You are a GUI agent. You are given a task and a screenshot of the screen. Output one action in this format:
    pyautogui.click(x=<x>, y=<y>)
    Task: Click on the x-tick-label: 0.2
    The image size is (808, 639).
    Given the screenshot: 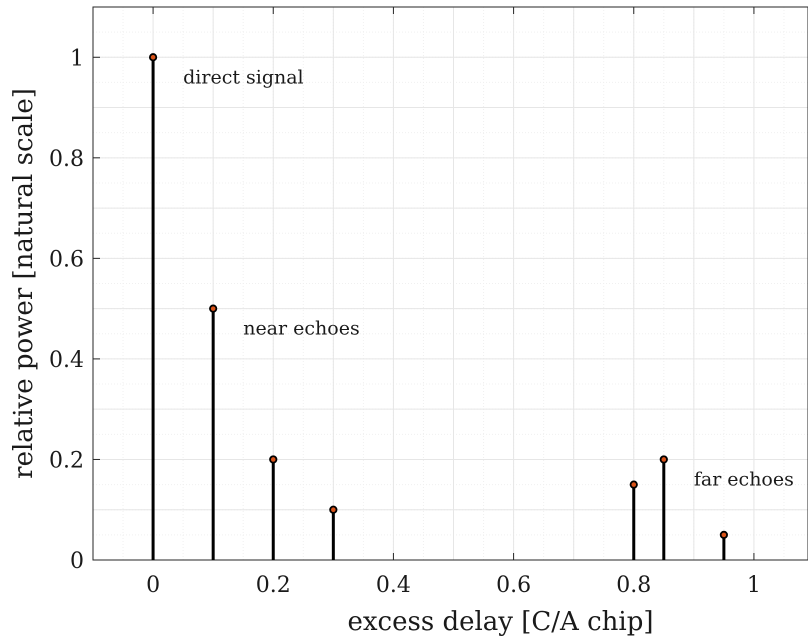 What is the action you would take?
    pyautogui.click(x=273, y=585)
    